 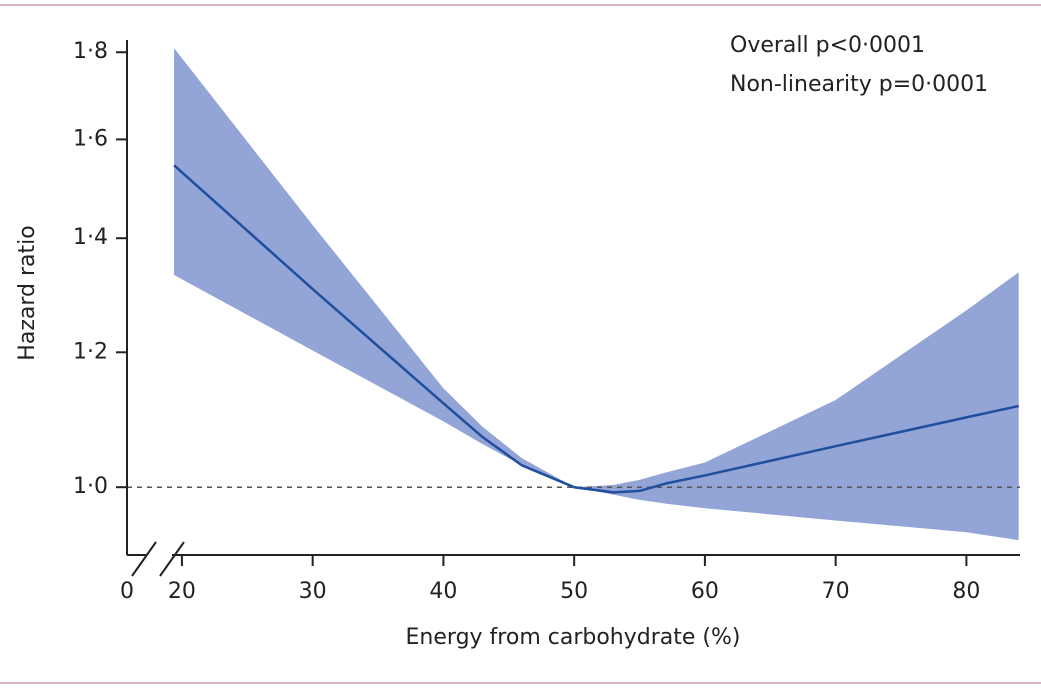 I want to click on x-tick-label: 60, so click(x=705, y=591).